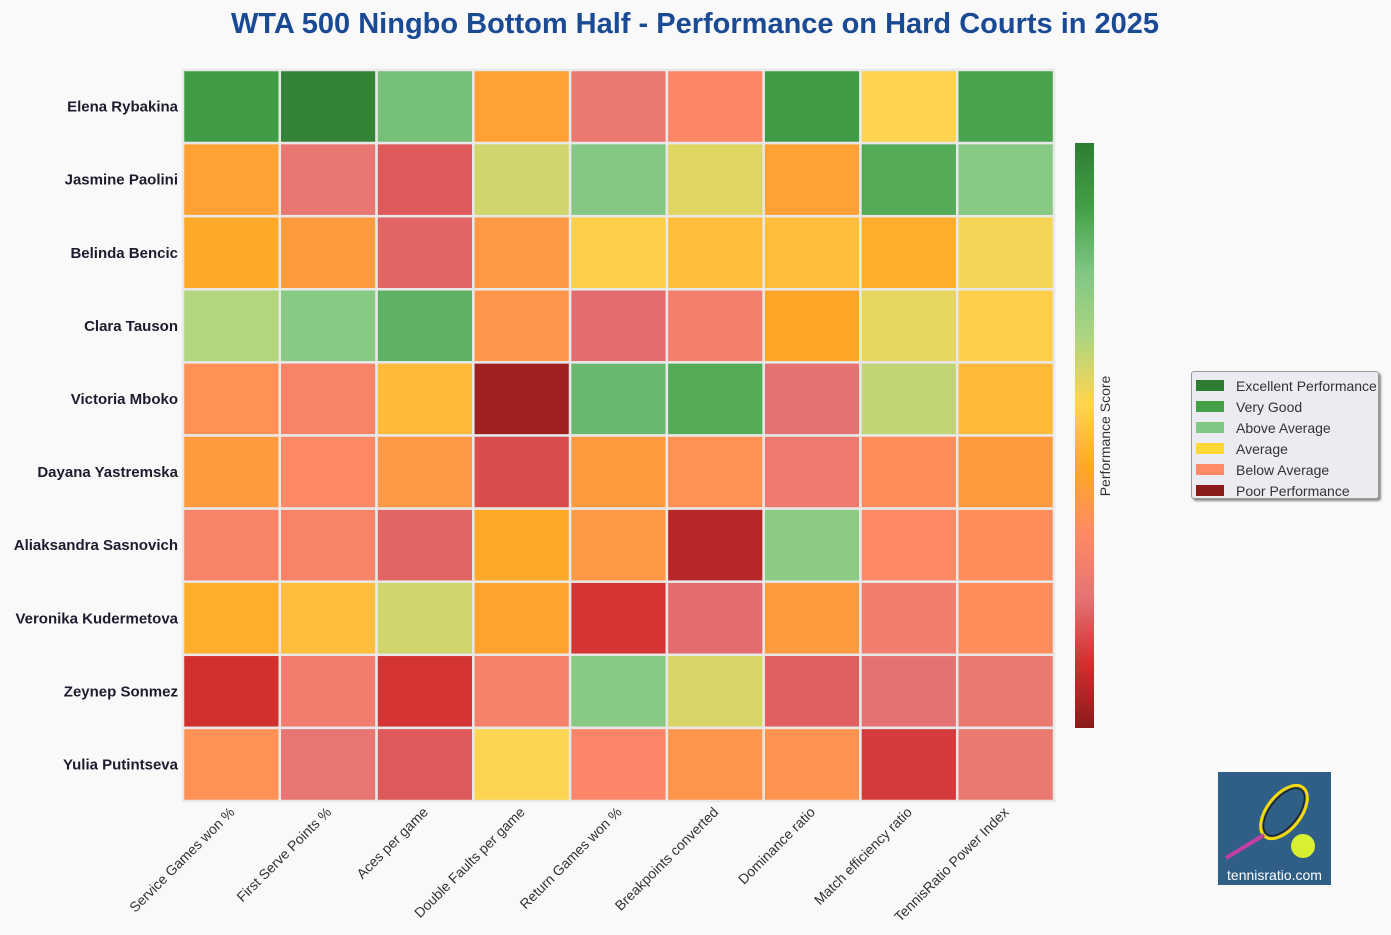  Describe the element at coordinates (121, 180) in the screenshot. I see `row-label: Jasmine Paolini` at that location.